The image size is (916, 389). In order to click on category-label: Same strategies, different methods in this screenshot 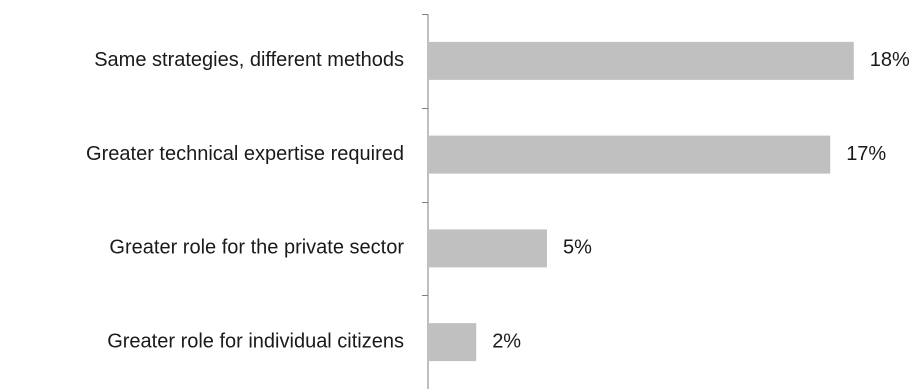, I will do `click(249, 60)`.